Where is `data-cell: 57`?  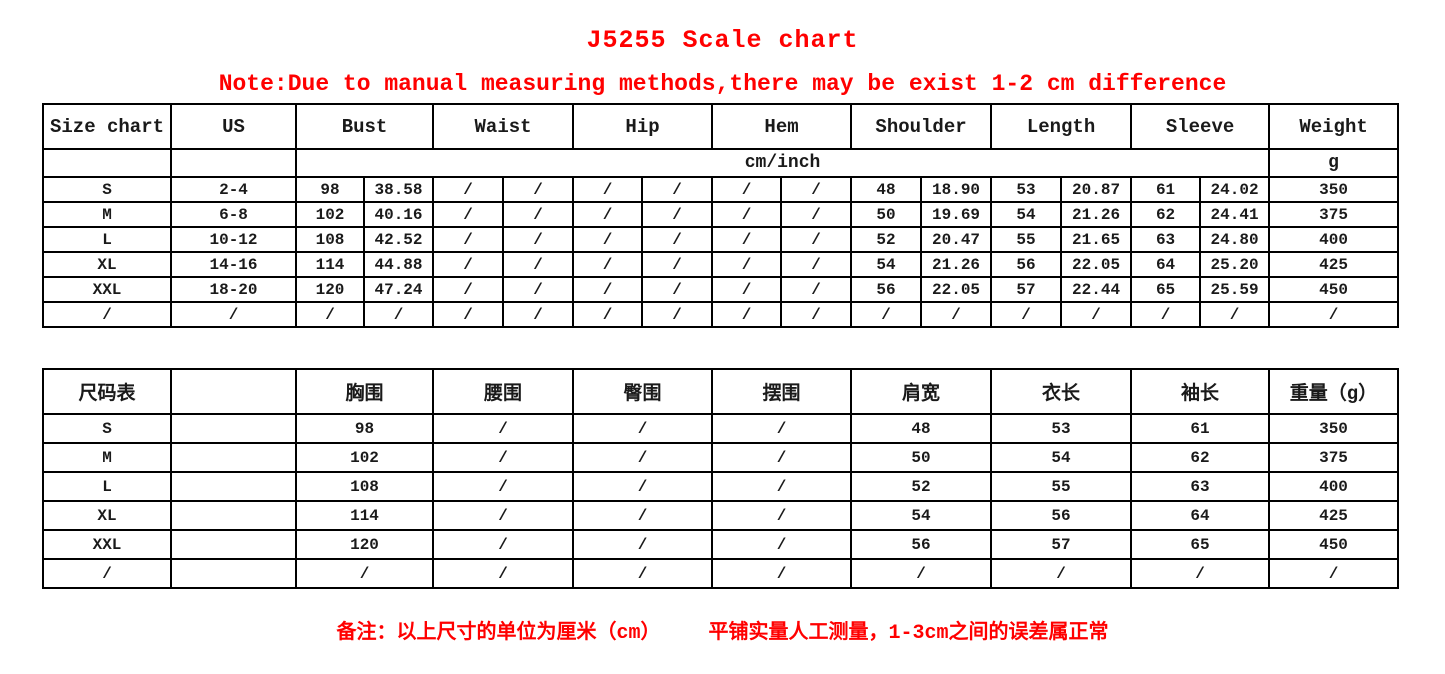 data-cell: 57 is located at coordinates (1026, 289).